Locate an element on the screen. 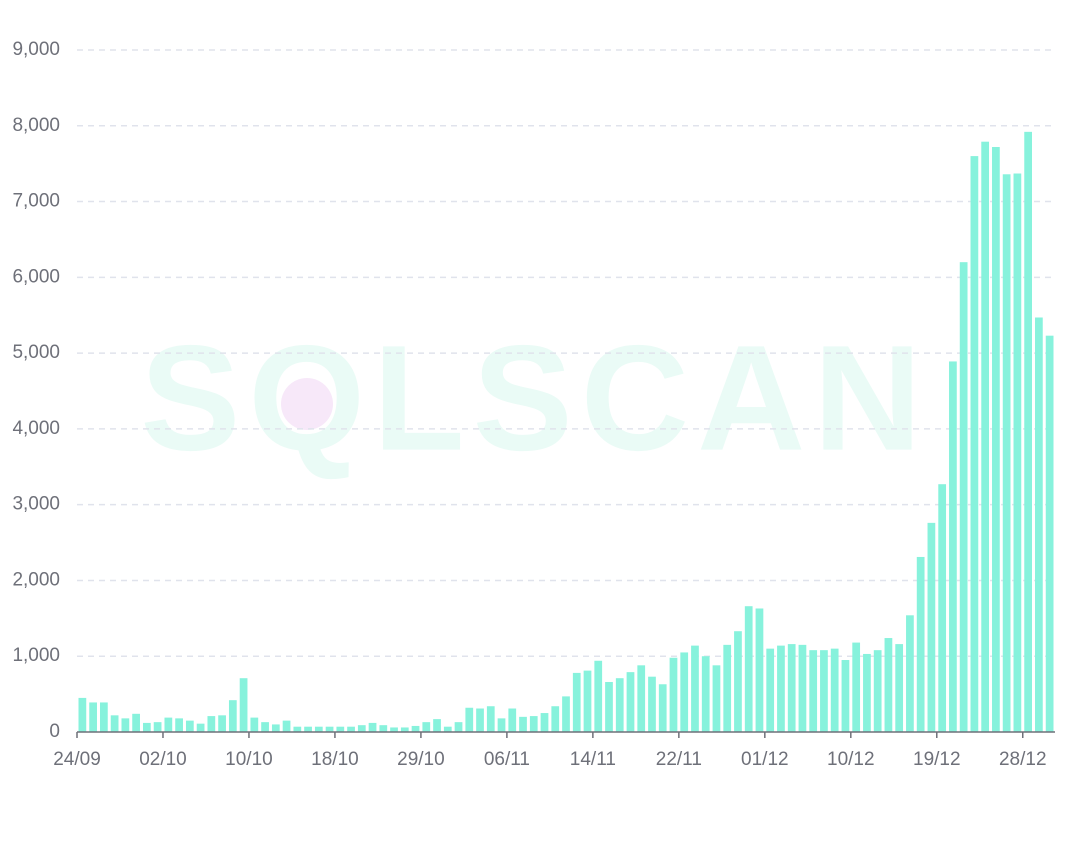 Image resolution: width=1088 pixels, height=848 pixels. x-tick-label: 28/12 is located at coordinates (1023, 759).